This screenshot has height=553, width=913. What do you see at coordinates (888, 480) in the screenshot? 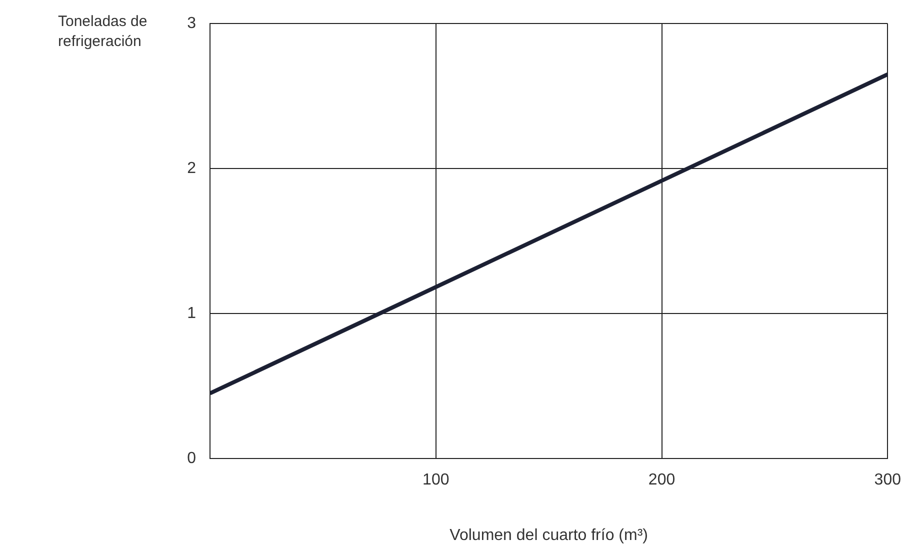
I see `x-tick-label: 300` at bounding box center [888, 480].